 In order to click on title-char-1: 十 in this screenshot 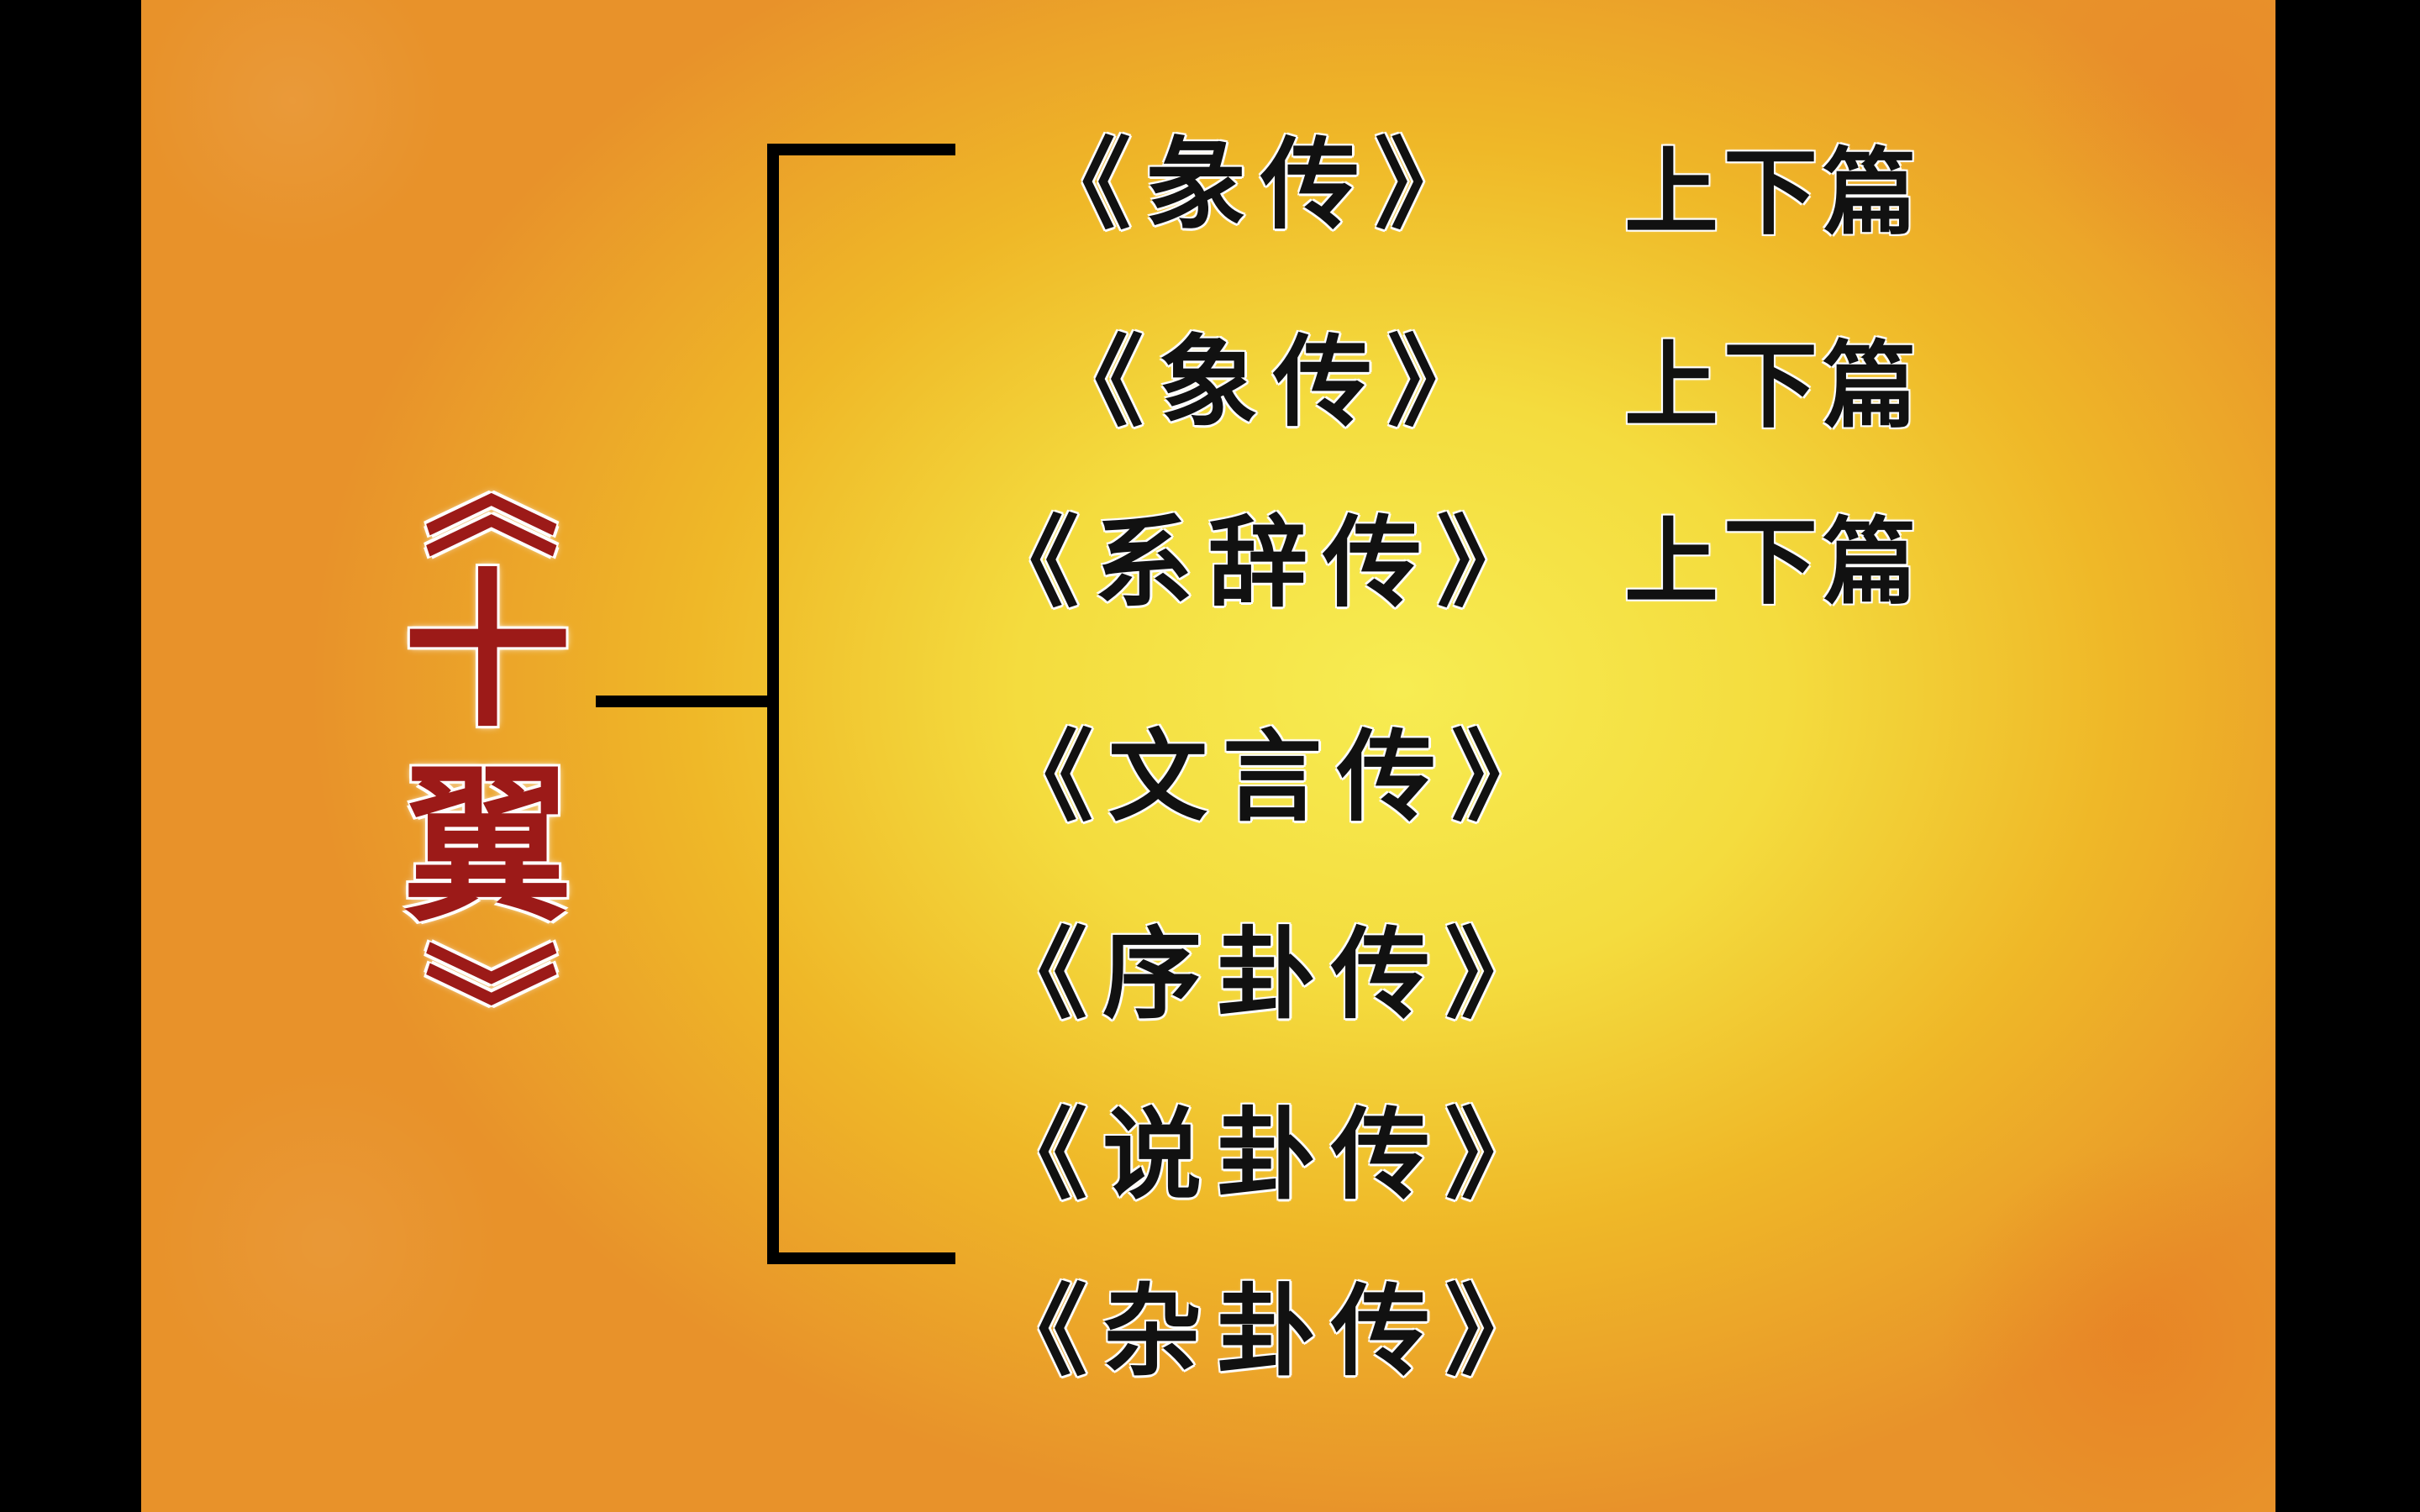, I will do `click(486, 651)`.